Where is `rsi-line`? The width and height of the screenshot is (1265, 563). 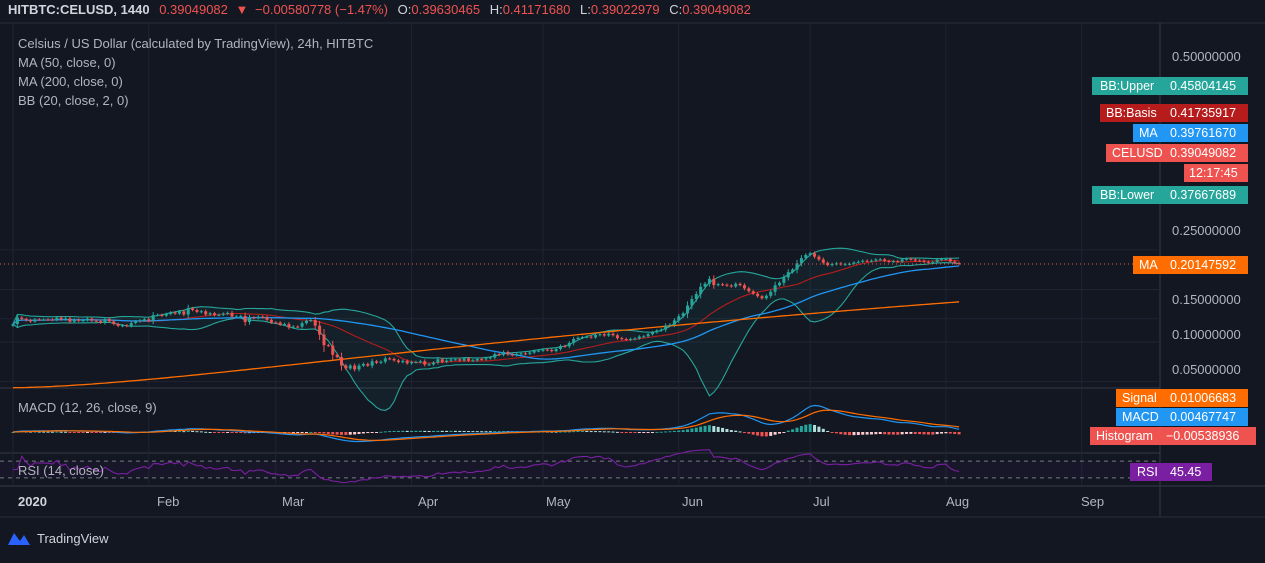 rsi-line is located at coordinates (486, 466).